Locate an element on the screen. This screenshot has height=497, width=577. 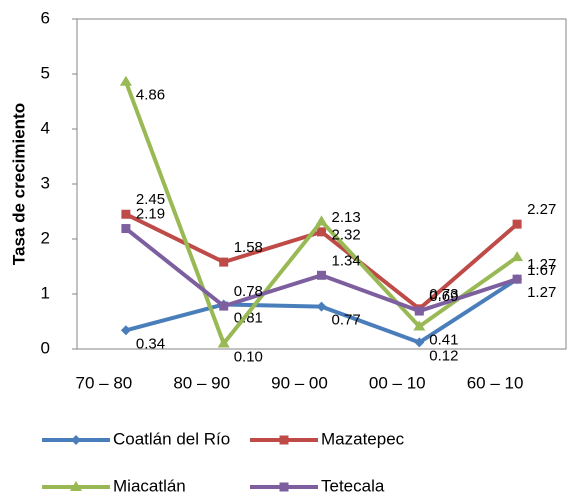
x-tick-label: 70 – 80 is located at coordinates (104, 382).